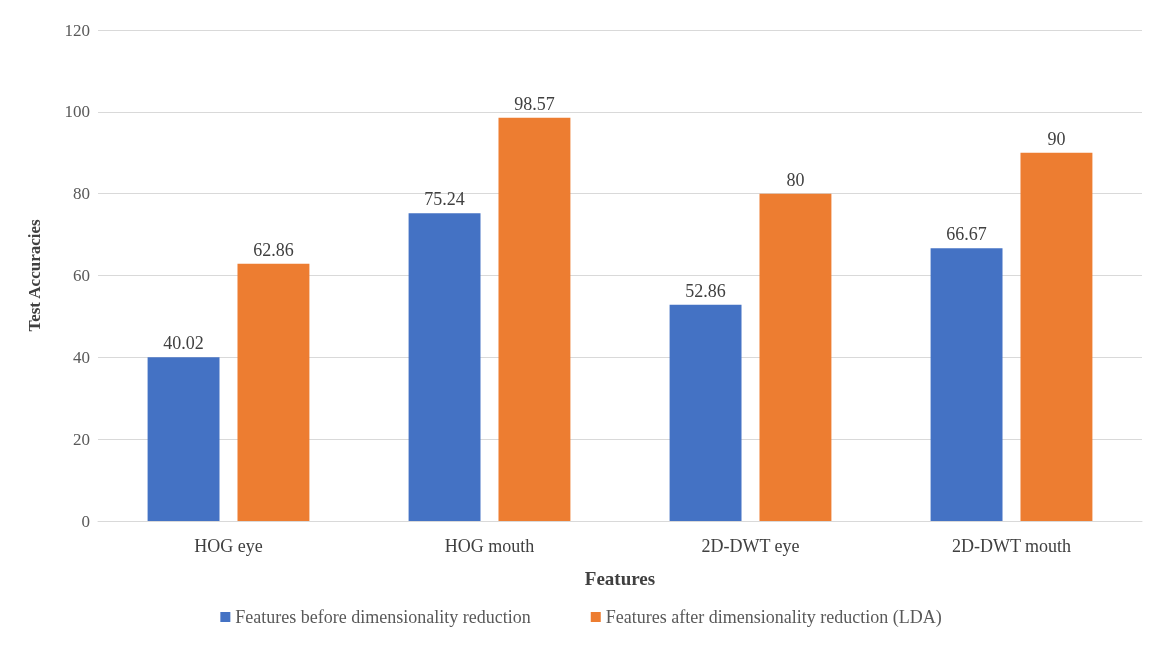 The height and width of the screenshot is (647, 1162). Describe the element at coordinates (489, 546) in the screenshot. I see `x-tick-label: HOG mouth` at that location.